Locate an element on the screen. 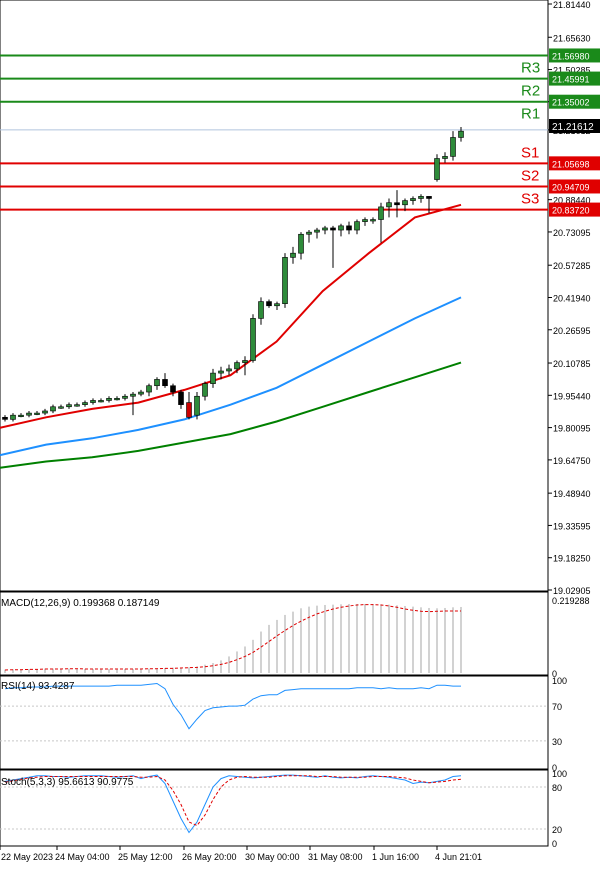  macd-label: MACD(12,26,9) 0.199368 0.187149 is located at coordinates (80, 603).